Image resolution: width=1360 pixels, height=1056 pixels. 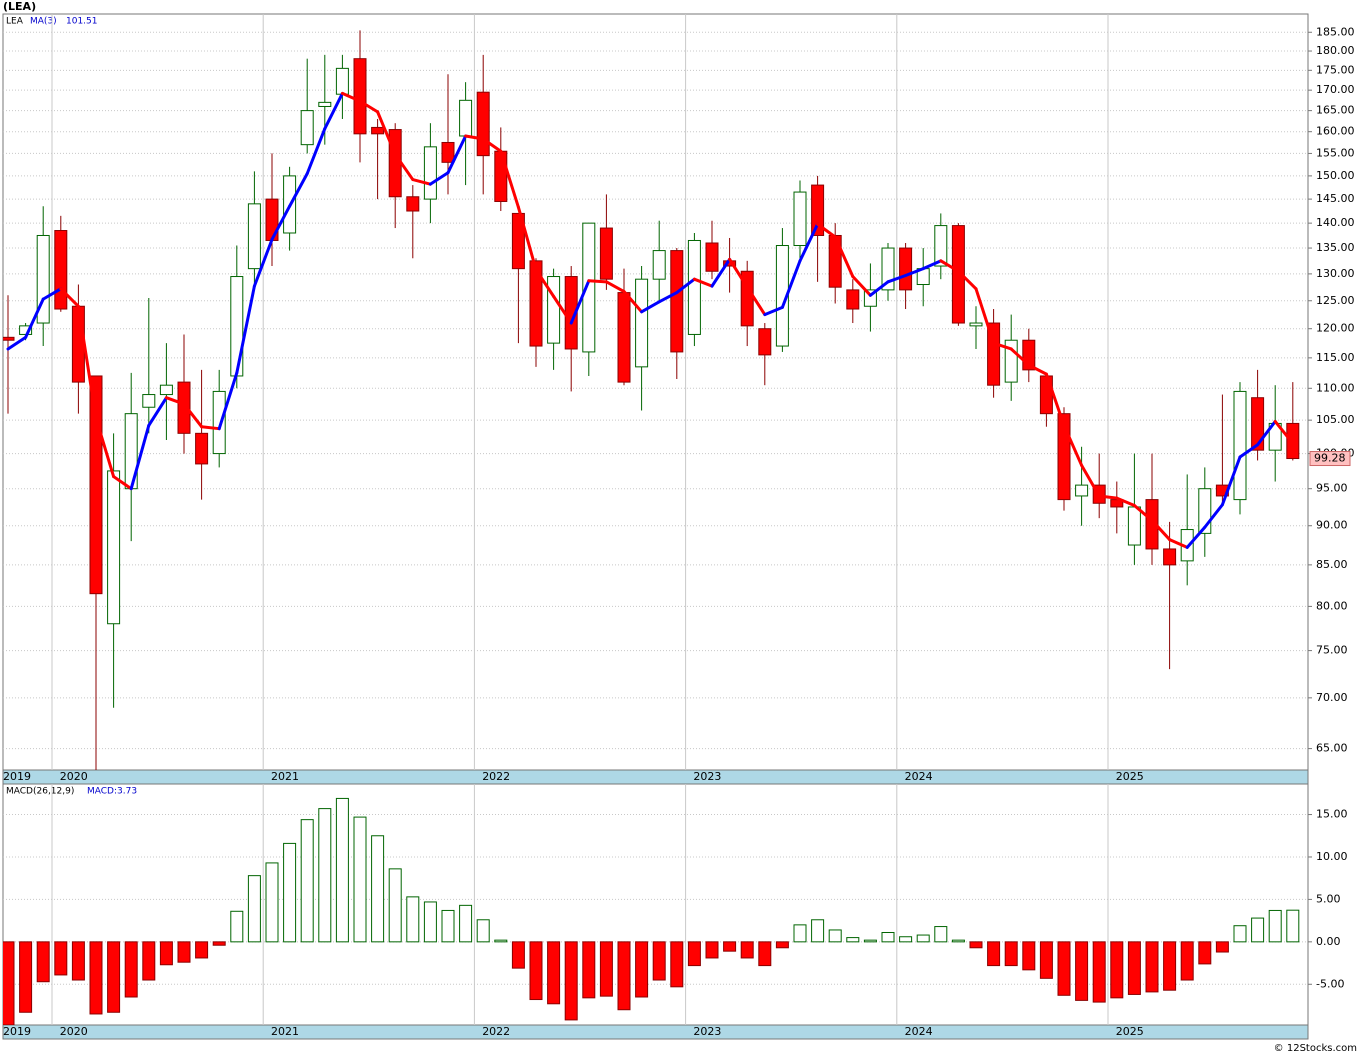 I want to click on x-tick-label: 2023, so click(x=707, y=776).